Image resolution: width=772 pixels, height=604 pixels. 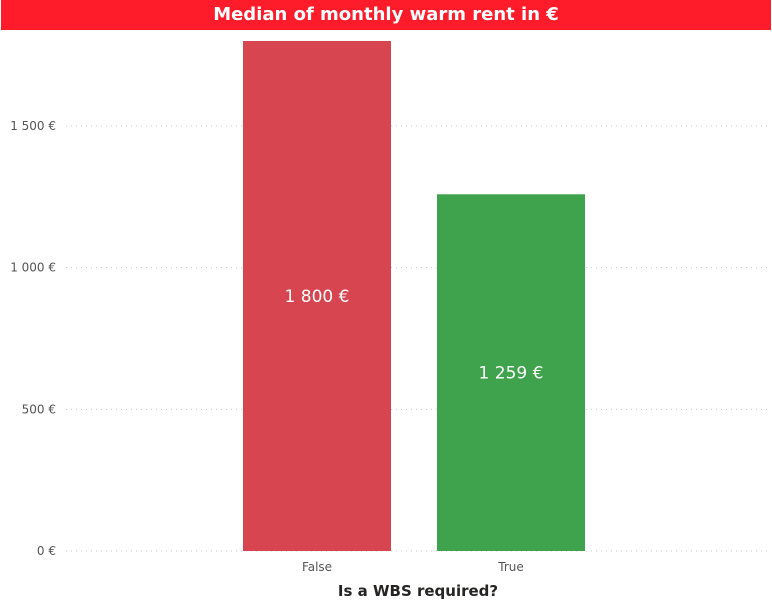 I want to click on data-label: 1 800 €, so click(x=317, y=297).